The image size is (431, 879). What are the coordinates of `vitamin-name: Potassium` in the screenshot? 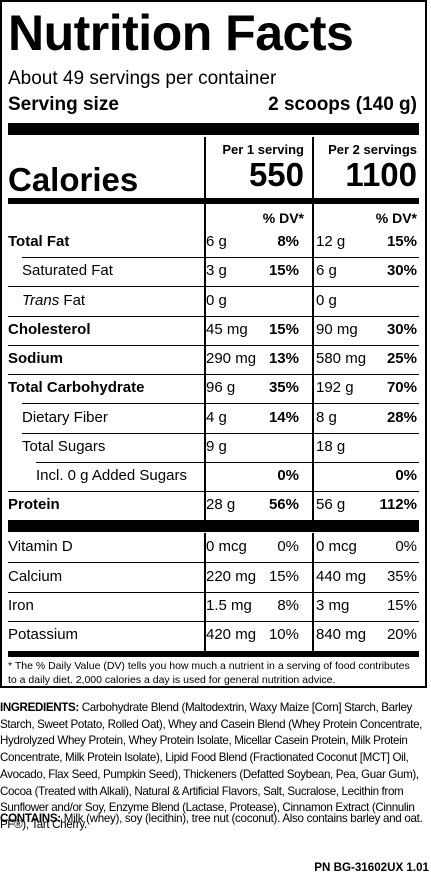 It's located at (43, 634).